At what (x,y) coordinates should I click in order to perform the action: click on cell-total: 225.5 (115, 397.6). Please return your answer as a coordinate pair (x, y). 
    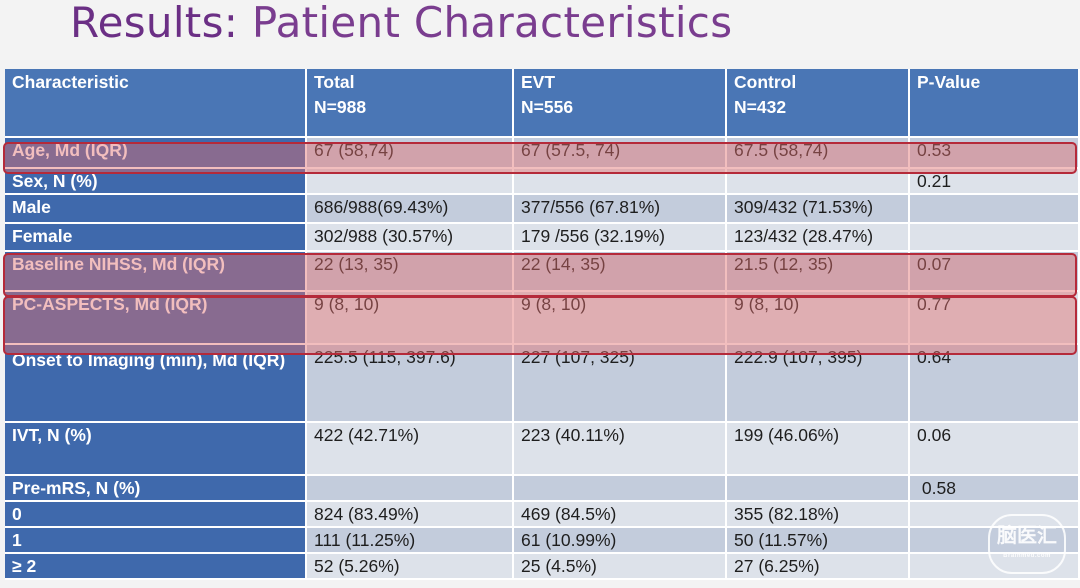
    Looking at the image, I should click on (410, 383).